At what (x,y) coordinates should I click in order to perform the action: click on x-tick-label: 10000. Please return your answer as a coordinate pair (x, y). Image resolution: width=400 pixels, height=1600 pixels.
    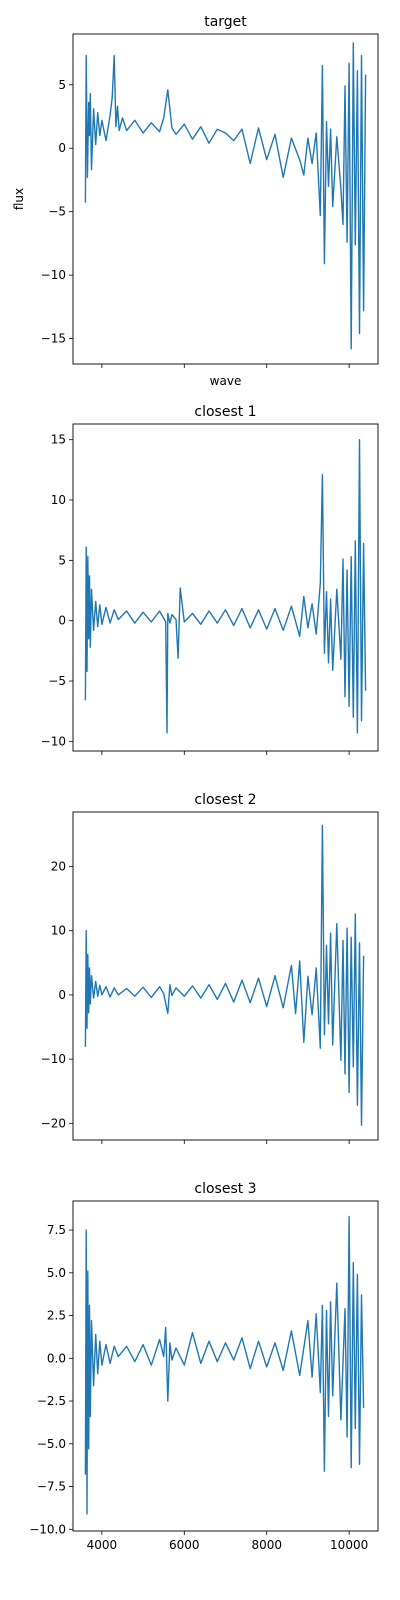
    Looking at the image, I should click on (349, 1545).